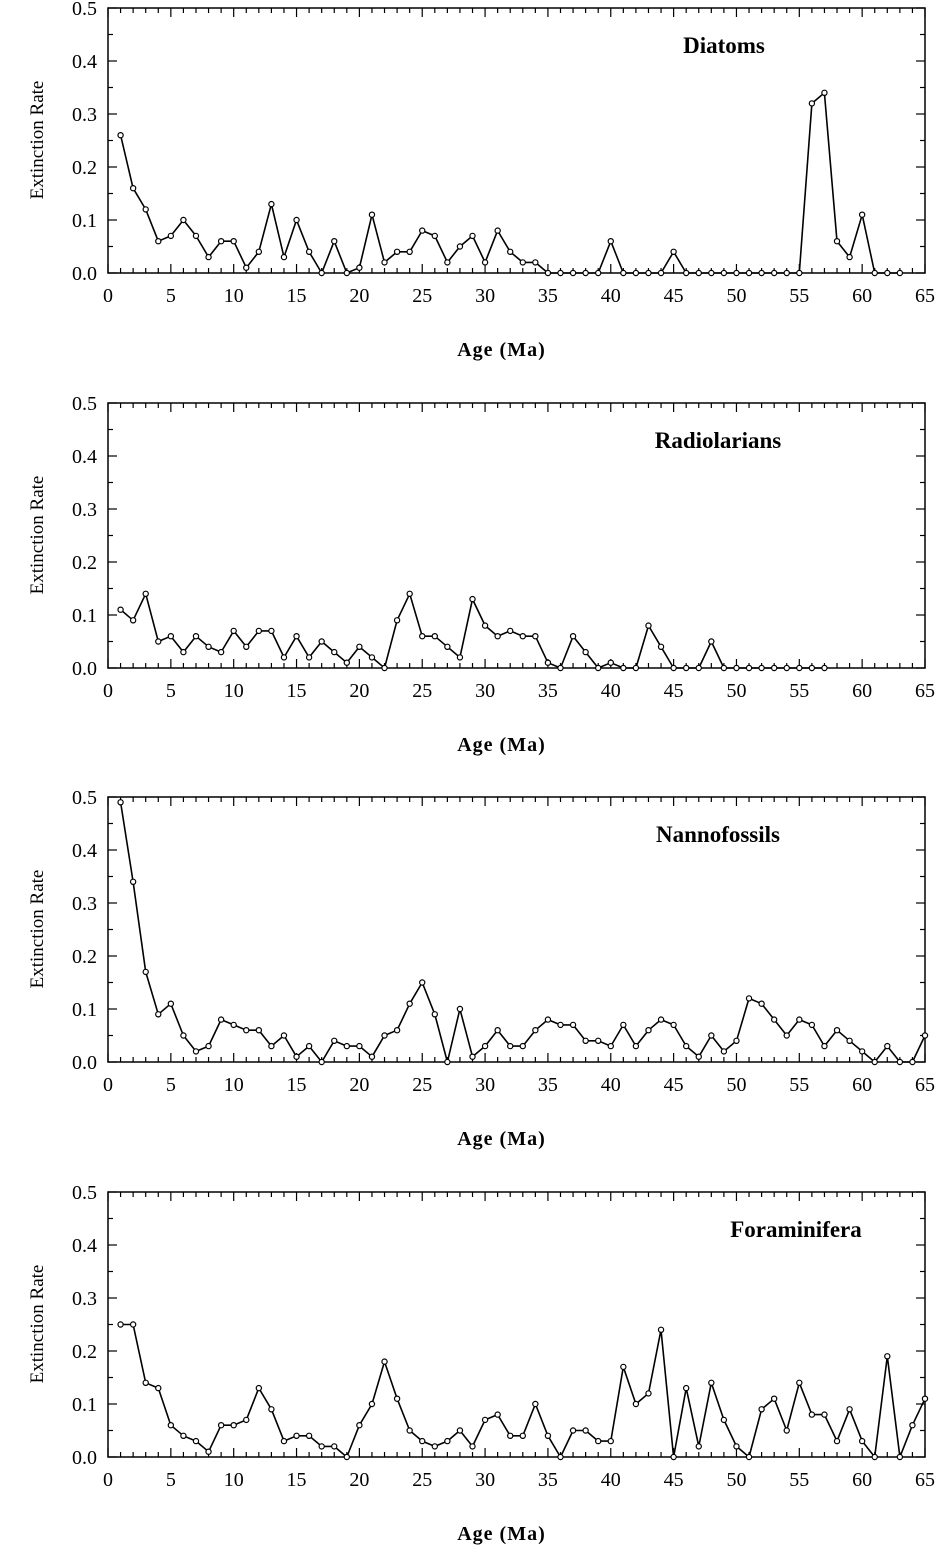  What do you see at coordinates (84, 10) in the screenshot?
I see `y-tick-label: 0.5` at bounding box center [84, 10].